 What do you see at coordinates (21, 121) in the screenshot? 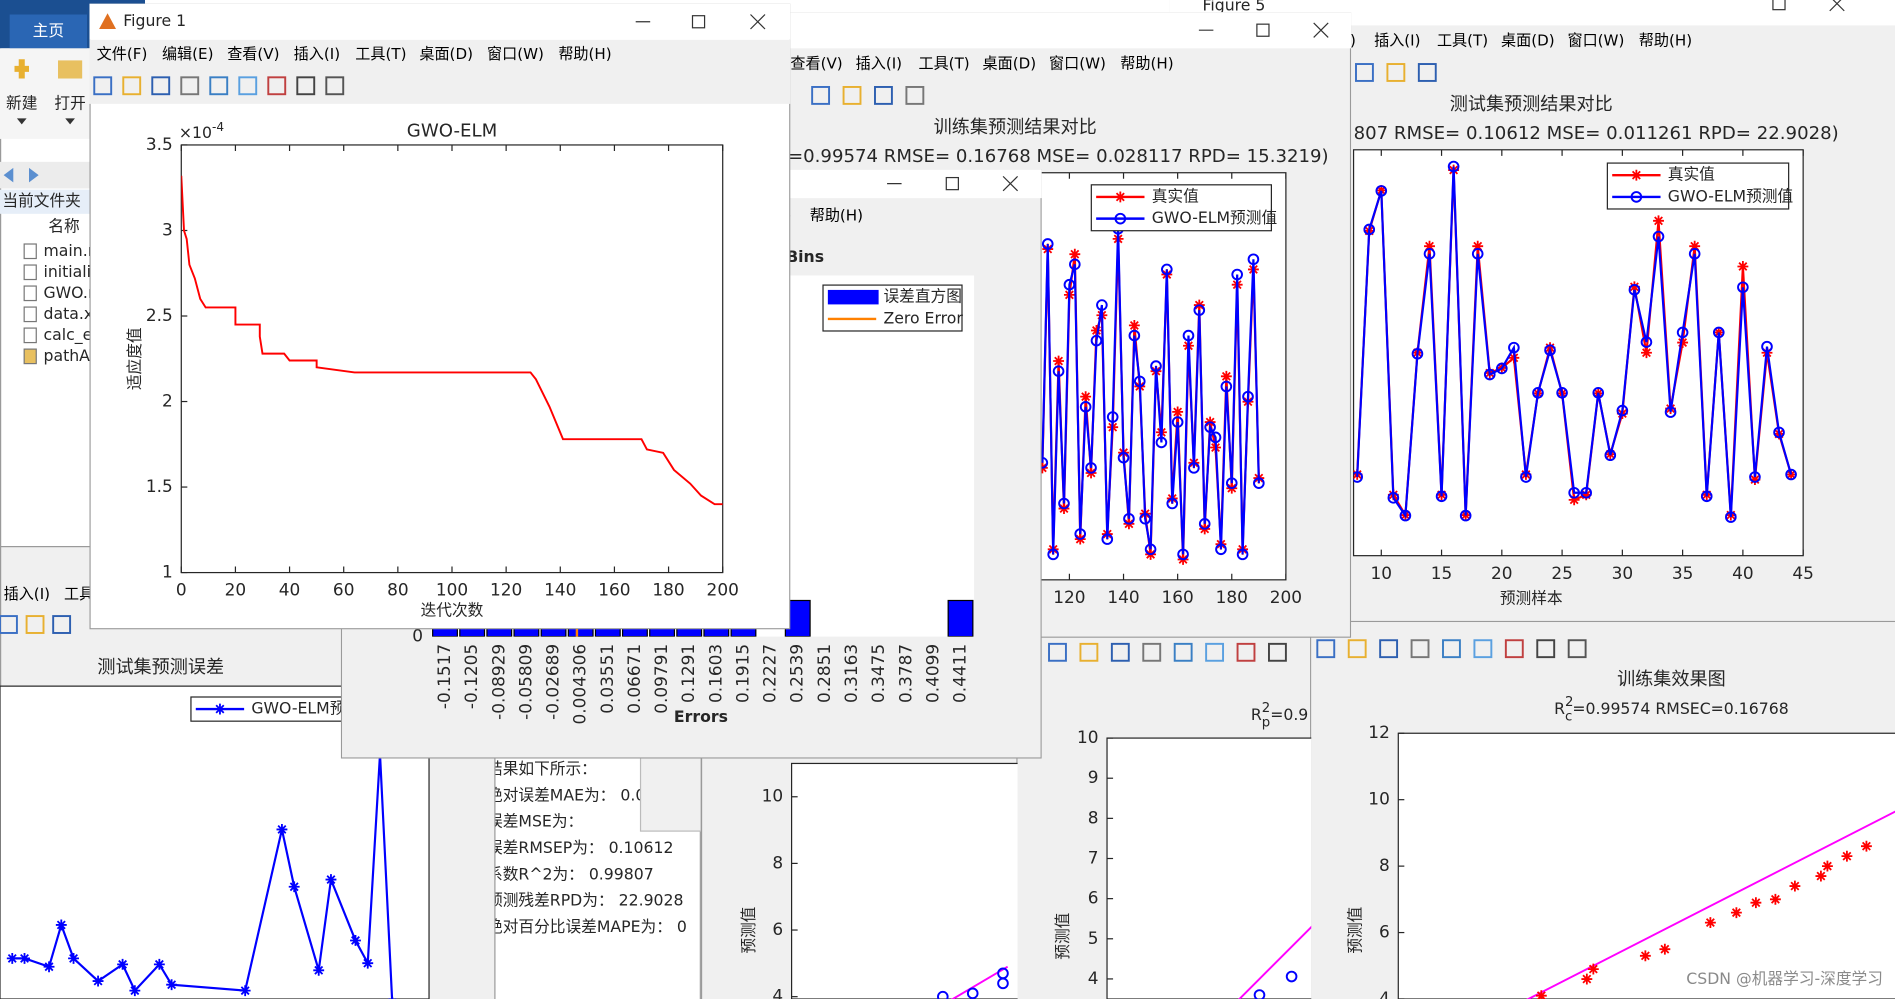
I see `dropdown` at bounding box center [21, 121].